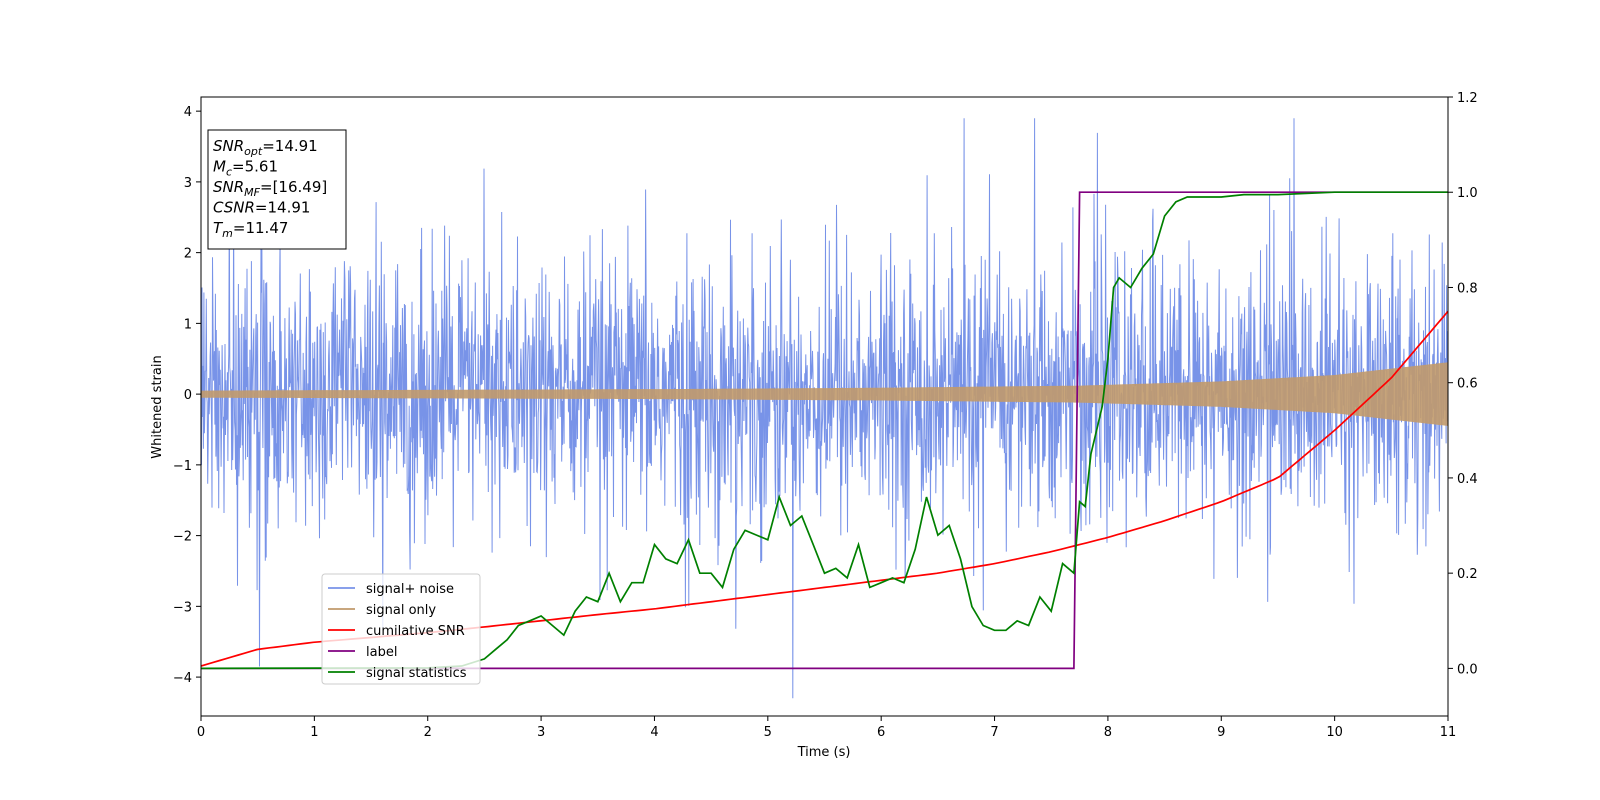 Image resolution: width=1600 pixels, height=800 pixels. What do you see at coordinates (401, 610) in the screenshot?
I see `legend-label: signal only` at bounding box center [401, 610].